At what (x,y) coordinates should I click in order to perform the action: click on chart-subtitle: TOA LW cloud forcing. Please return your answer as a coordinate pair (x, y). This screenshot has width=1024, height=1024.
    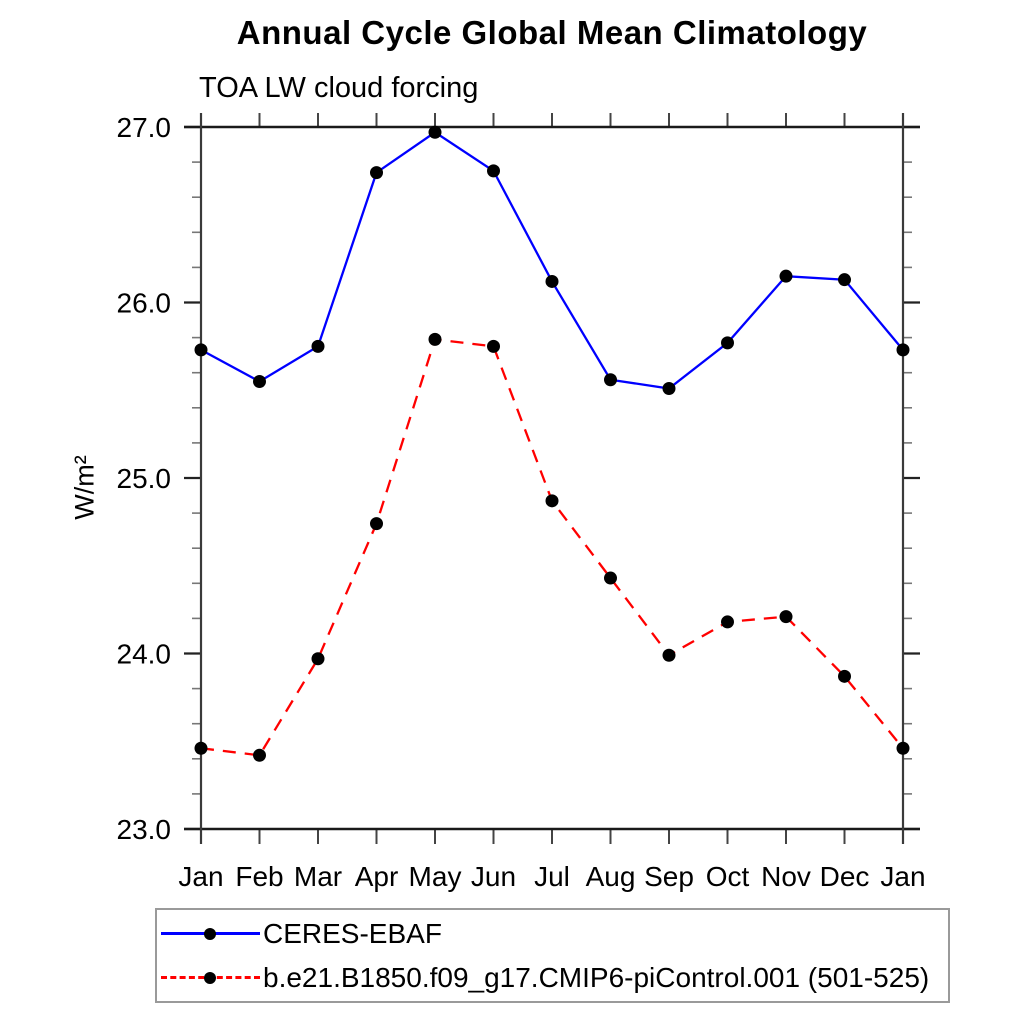
    Looking at the image, I should click on (339, 88).